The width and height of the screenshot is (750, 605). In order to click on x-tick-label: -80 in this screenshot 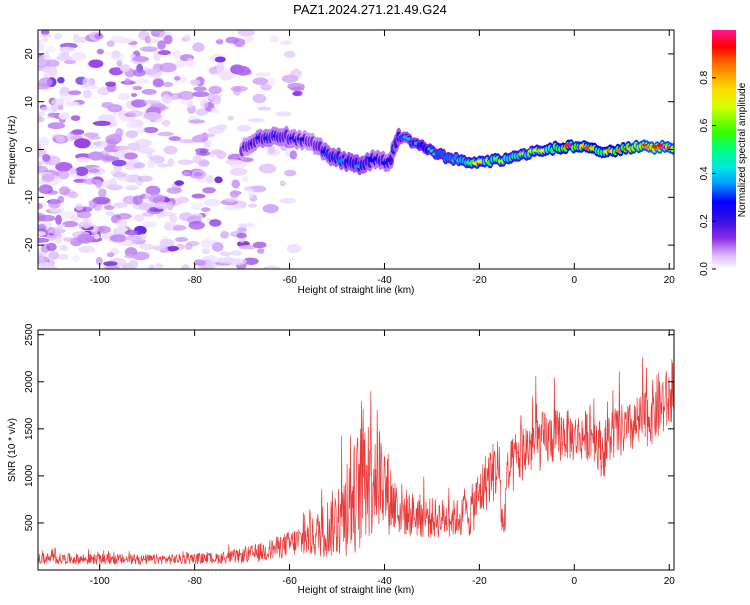, I will do `click(194, 581)`.